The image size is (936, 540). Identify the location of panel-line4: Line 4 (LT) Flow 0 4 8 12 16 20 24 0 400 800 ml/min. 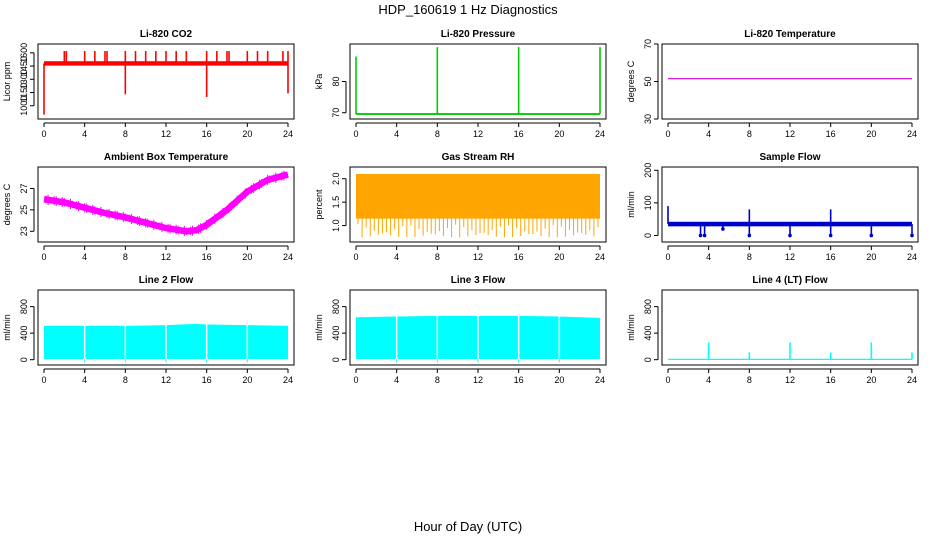
(772, 330).